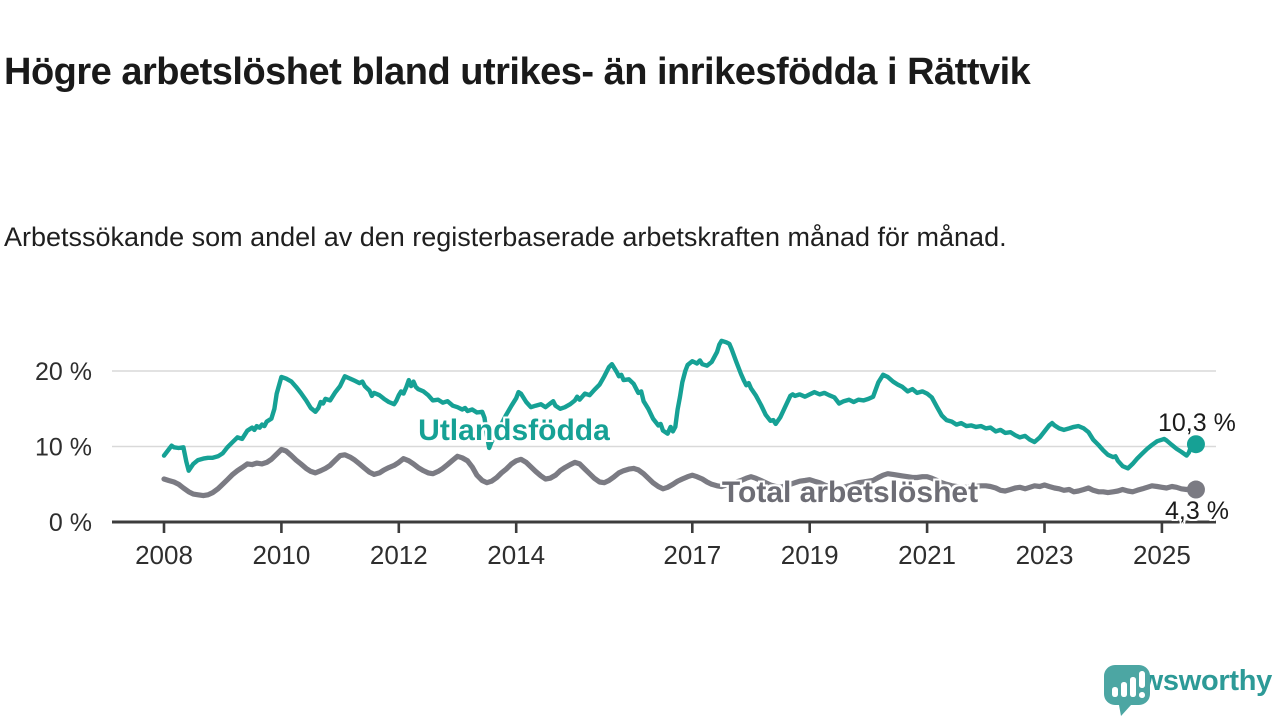 The height and width of the screenshot is (720, 1280). I want to click on end-value-label-utlandsfodda: 10,3 %, so click(1197, 423).